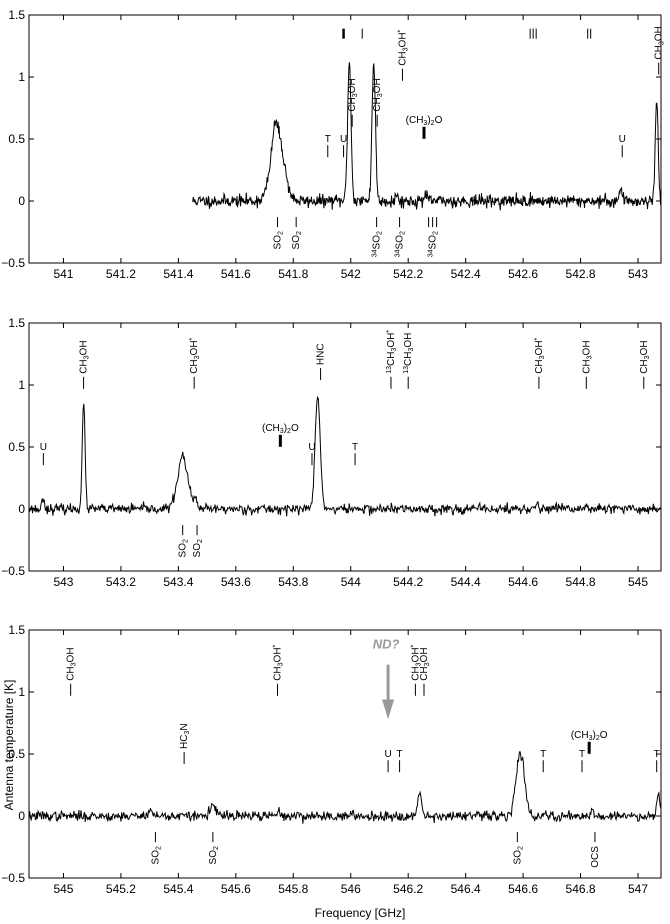 The width and height of the screenshot is (670, 924). What do you see at coordinates (351, 274) in the screenshot?
I see `x-tick-label: 542` at bounding box center [351, 274].